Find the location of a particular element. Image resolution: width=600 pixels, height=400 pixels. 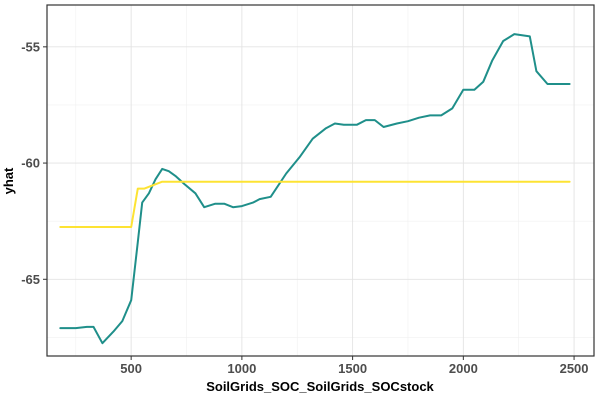

y-tick-label: -65 is located at coordinates (30, 279).